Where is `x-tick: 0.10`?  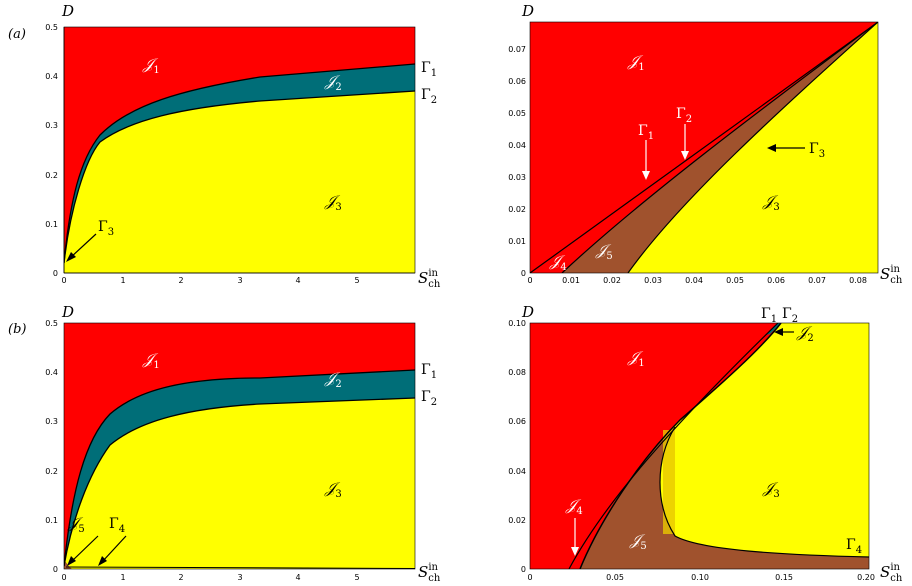 x-tick: 0.10 is located at coordinates (700, 577).